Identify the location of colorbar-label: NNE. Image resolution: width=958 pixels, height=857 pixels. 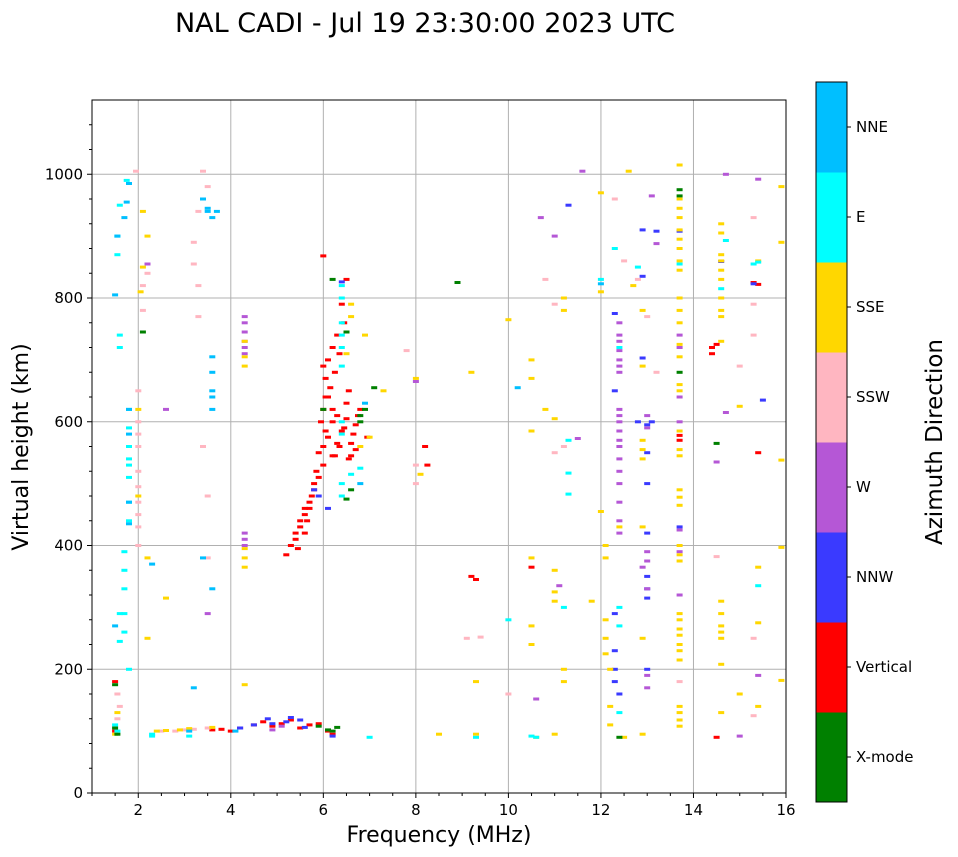
(872, 127).